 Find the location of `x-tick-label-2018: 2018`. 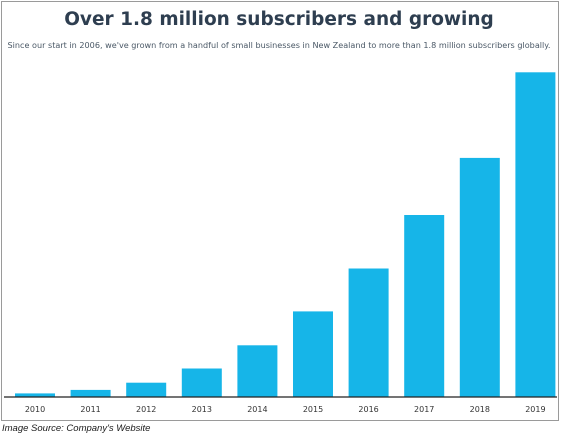

x-tick-label-2018: 2018 is located at coordinates (480, 409).